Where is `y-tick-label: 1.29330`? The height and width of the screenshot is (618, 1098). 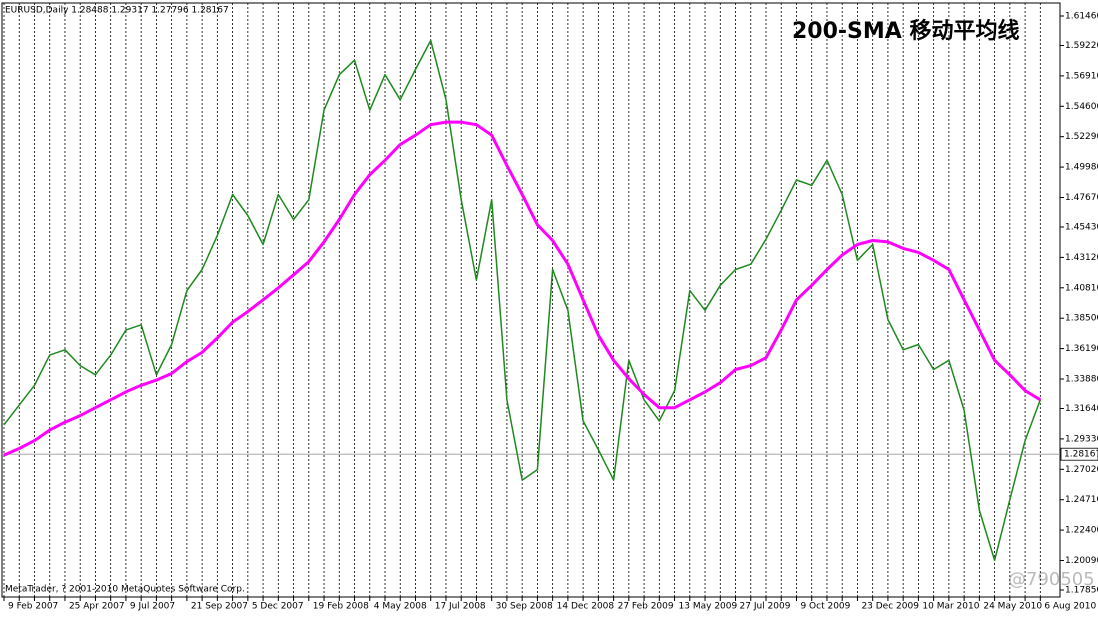 y-tick-label: 1.29330 is located at coordinates (1081, 439).